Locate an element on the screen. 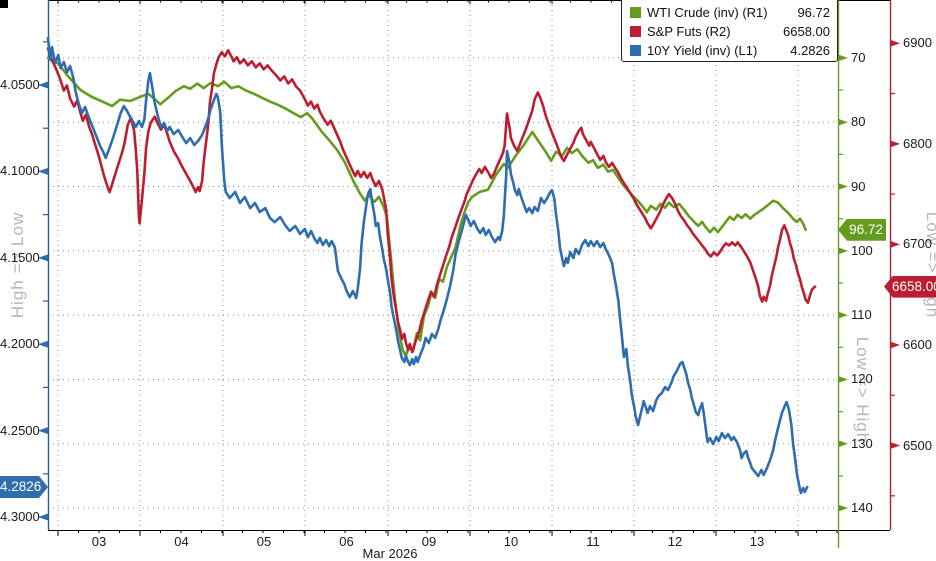  wti-axis-tick-label: 70 is located at coordinates (858, 57).